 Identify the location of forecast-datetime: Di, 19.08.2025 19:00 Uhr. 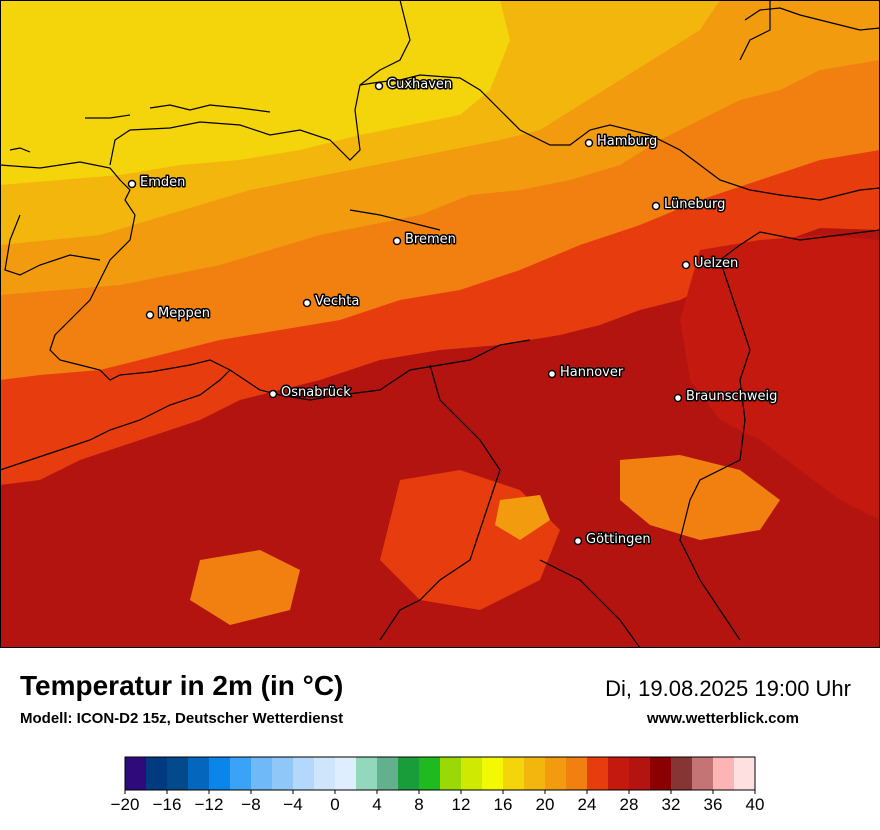
(728, 688).